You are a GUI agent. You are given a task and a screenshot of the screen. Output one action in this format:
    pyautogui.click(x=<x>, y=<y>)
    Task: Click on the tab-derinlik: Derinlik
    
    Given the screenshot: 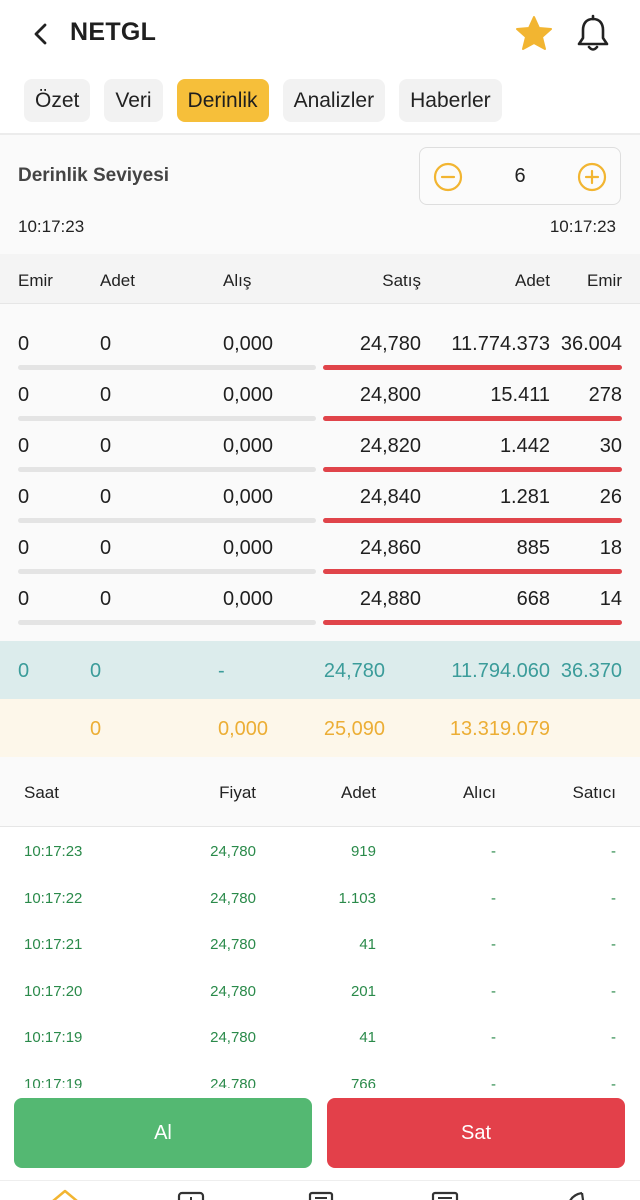 What is the action you would take?
    pyautogui.click(x=222, y=100)
    